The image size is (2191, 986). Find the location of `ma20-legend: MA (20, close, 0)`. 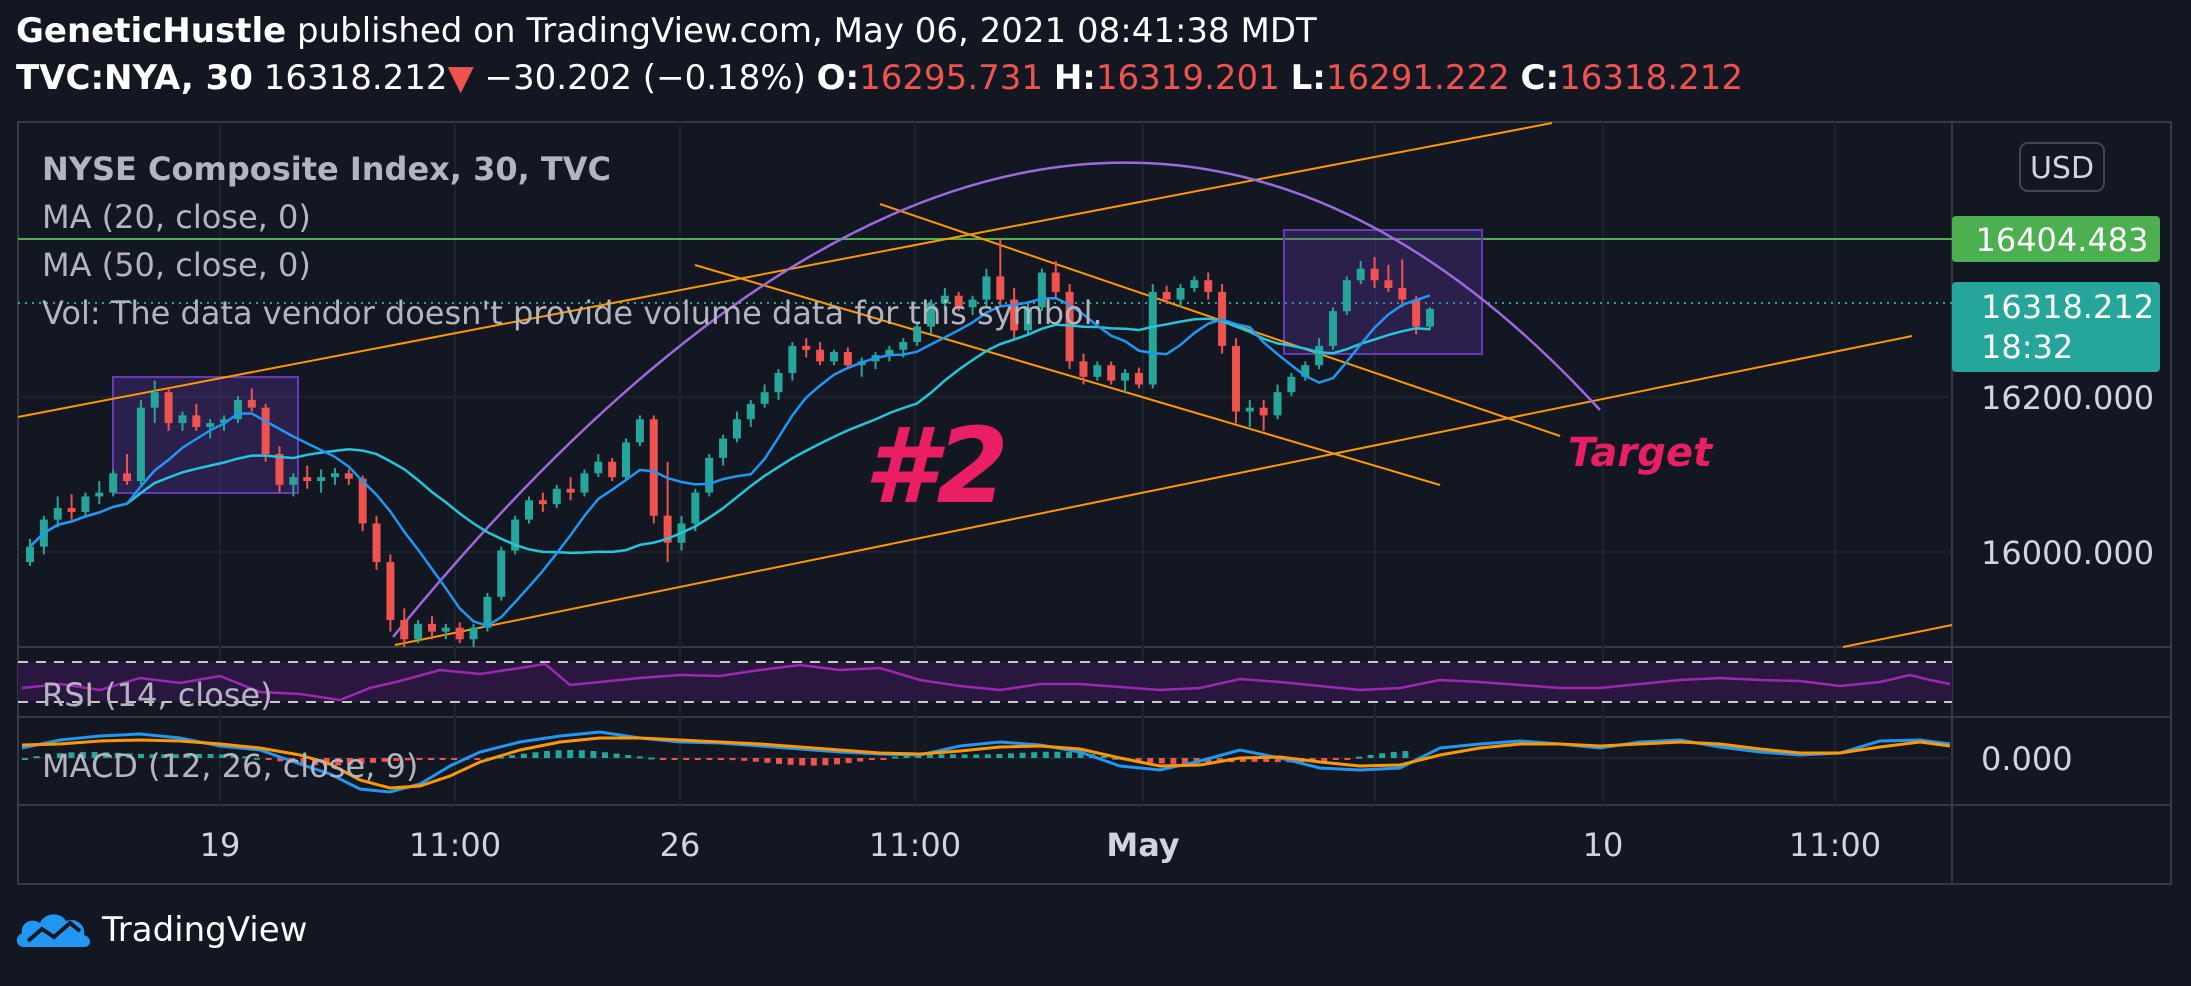

ma20-legend: MA (20, close, 0) is located at coordinates (176, 217).